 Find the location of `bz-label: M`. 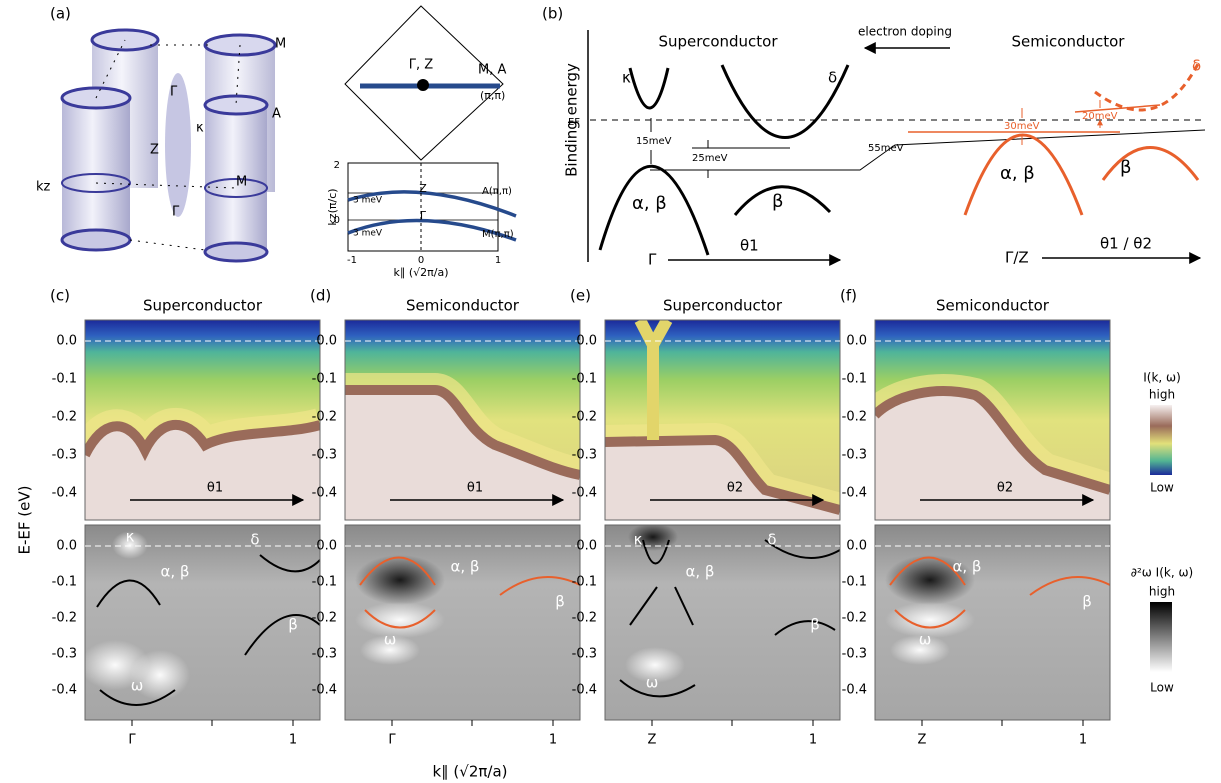

bz-label: M is located at coordinates (241, 182).